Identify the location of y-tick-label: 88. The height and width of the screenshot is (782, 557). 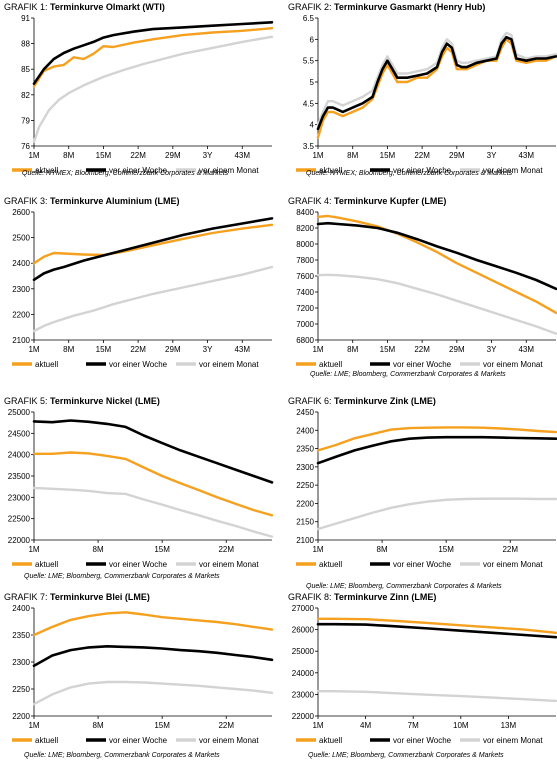
(25, 44).